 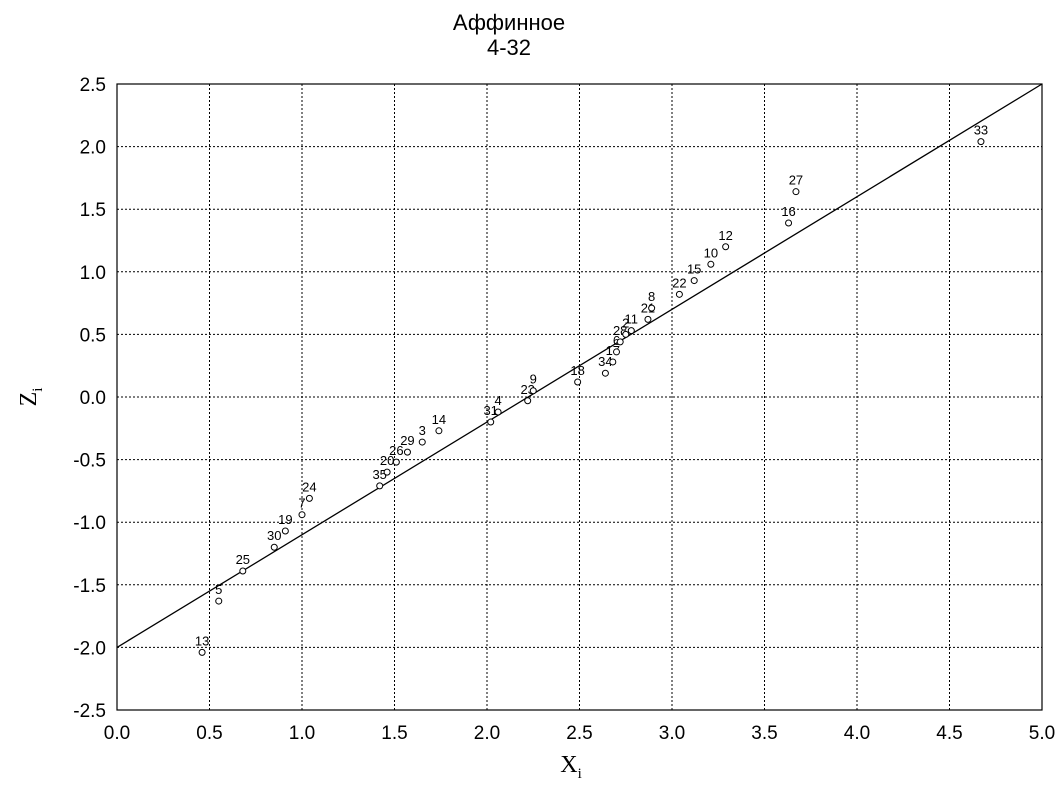 I want to click on y-tick-label: -2.5, so click(x=89, y=711).